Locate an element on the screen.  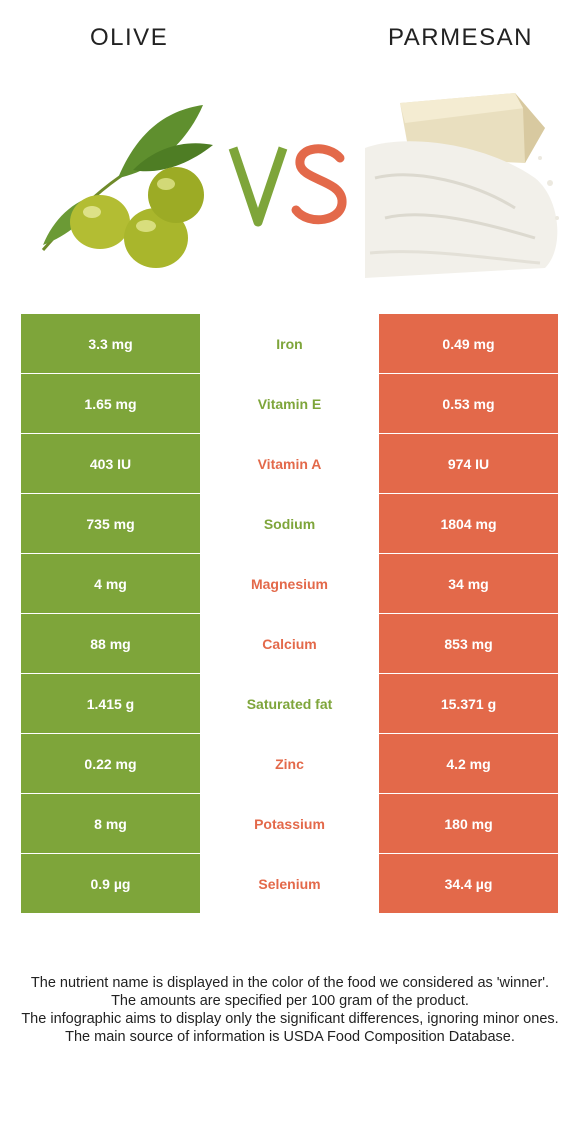
parmesan-value: 180 mg is located at coordinates (468, 823).